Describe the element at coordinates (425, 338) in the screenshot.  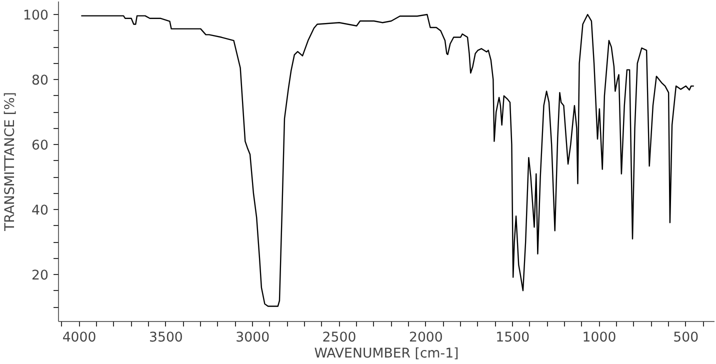
I see `x-tick-label: 2000` at that location.